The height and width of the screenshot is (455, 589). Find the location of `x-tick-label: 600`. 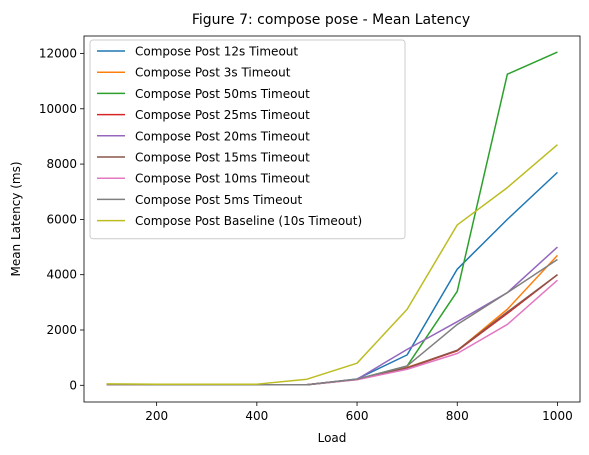

x-tick-label: 600 is located at coordinates (357, 416).